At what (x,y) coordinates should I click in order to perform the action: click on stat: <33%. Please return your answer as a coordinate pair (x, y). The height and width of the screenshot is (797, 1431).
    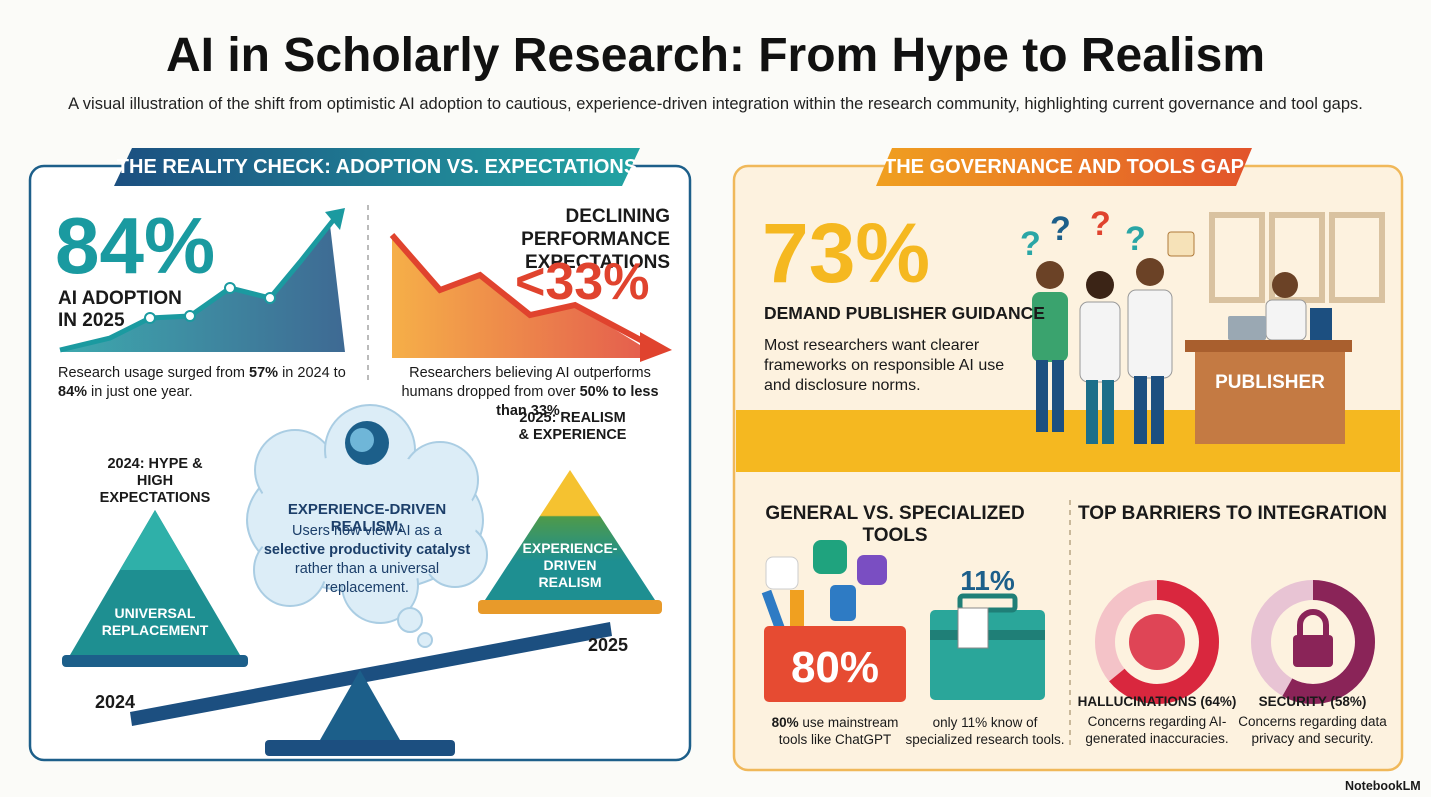
    Looking at the image, I should click on (582, 282).